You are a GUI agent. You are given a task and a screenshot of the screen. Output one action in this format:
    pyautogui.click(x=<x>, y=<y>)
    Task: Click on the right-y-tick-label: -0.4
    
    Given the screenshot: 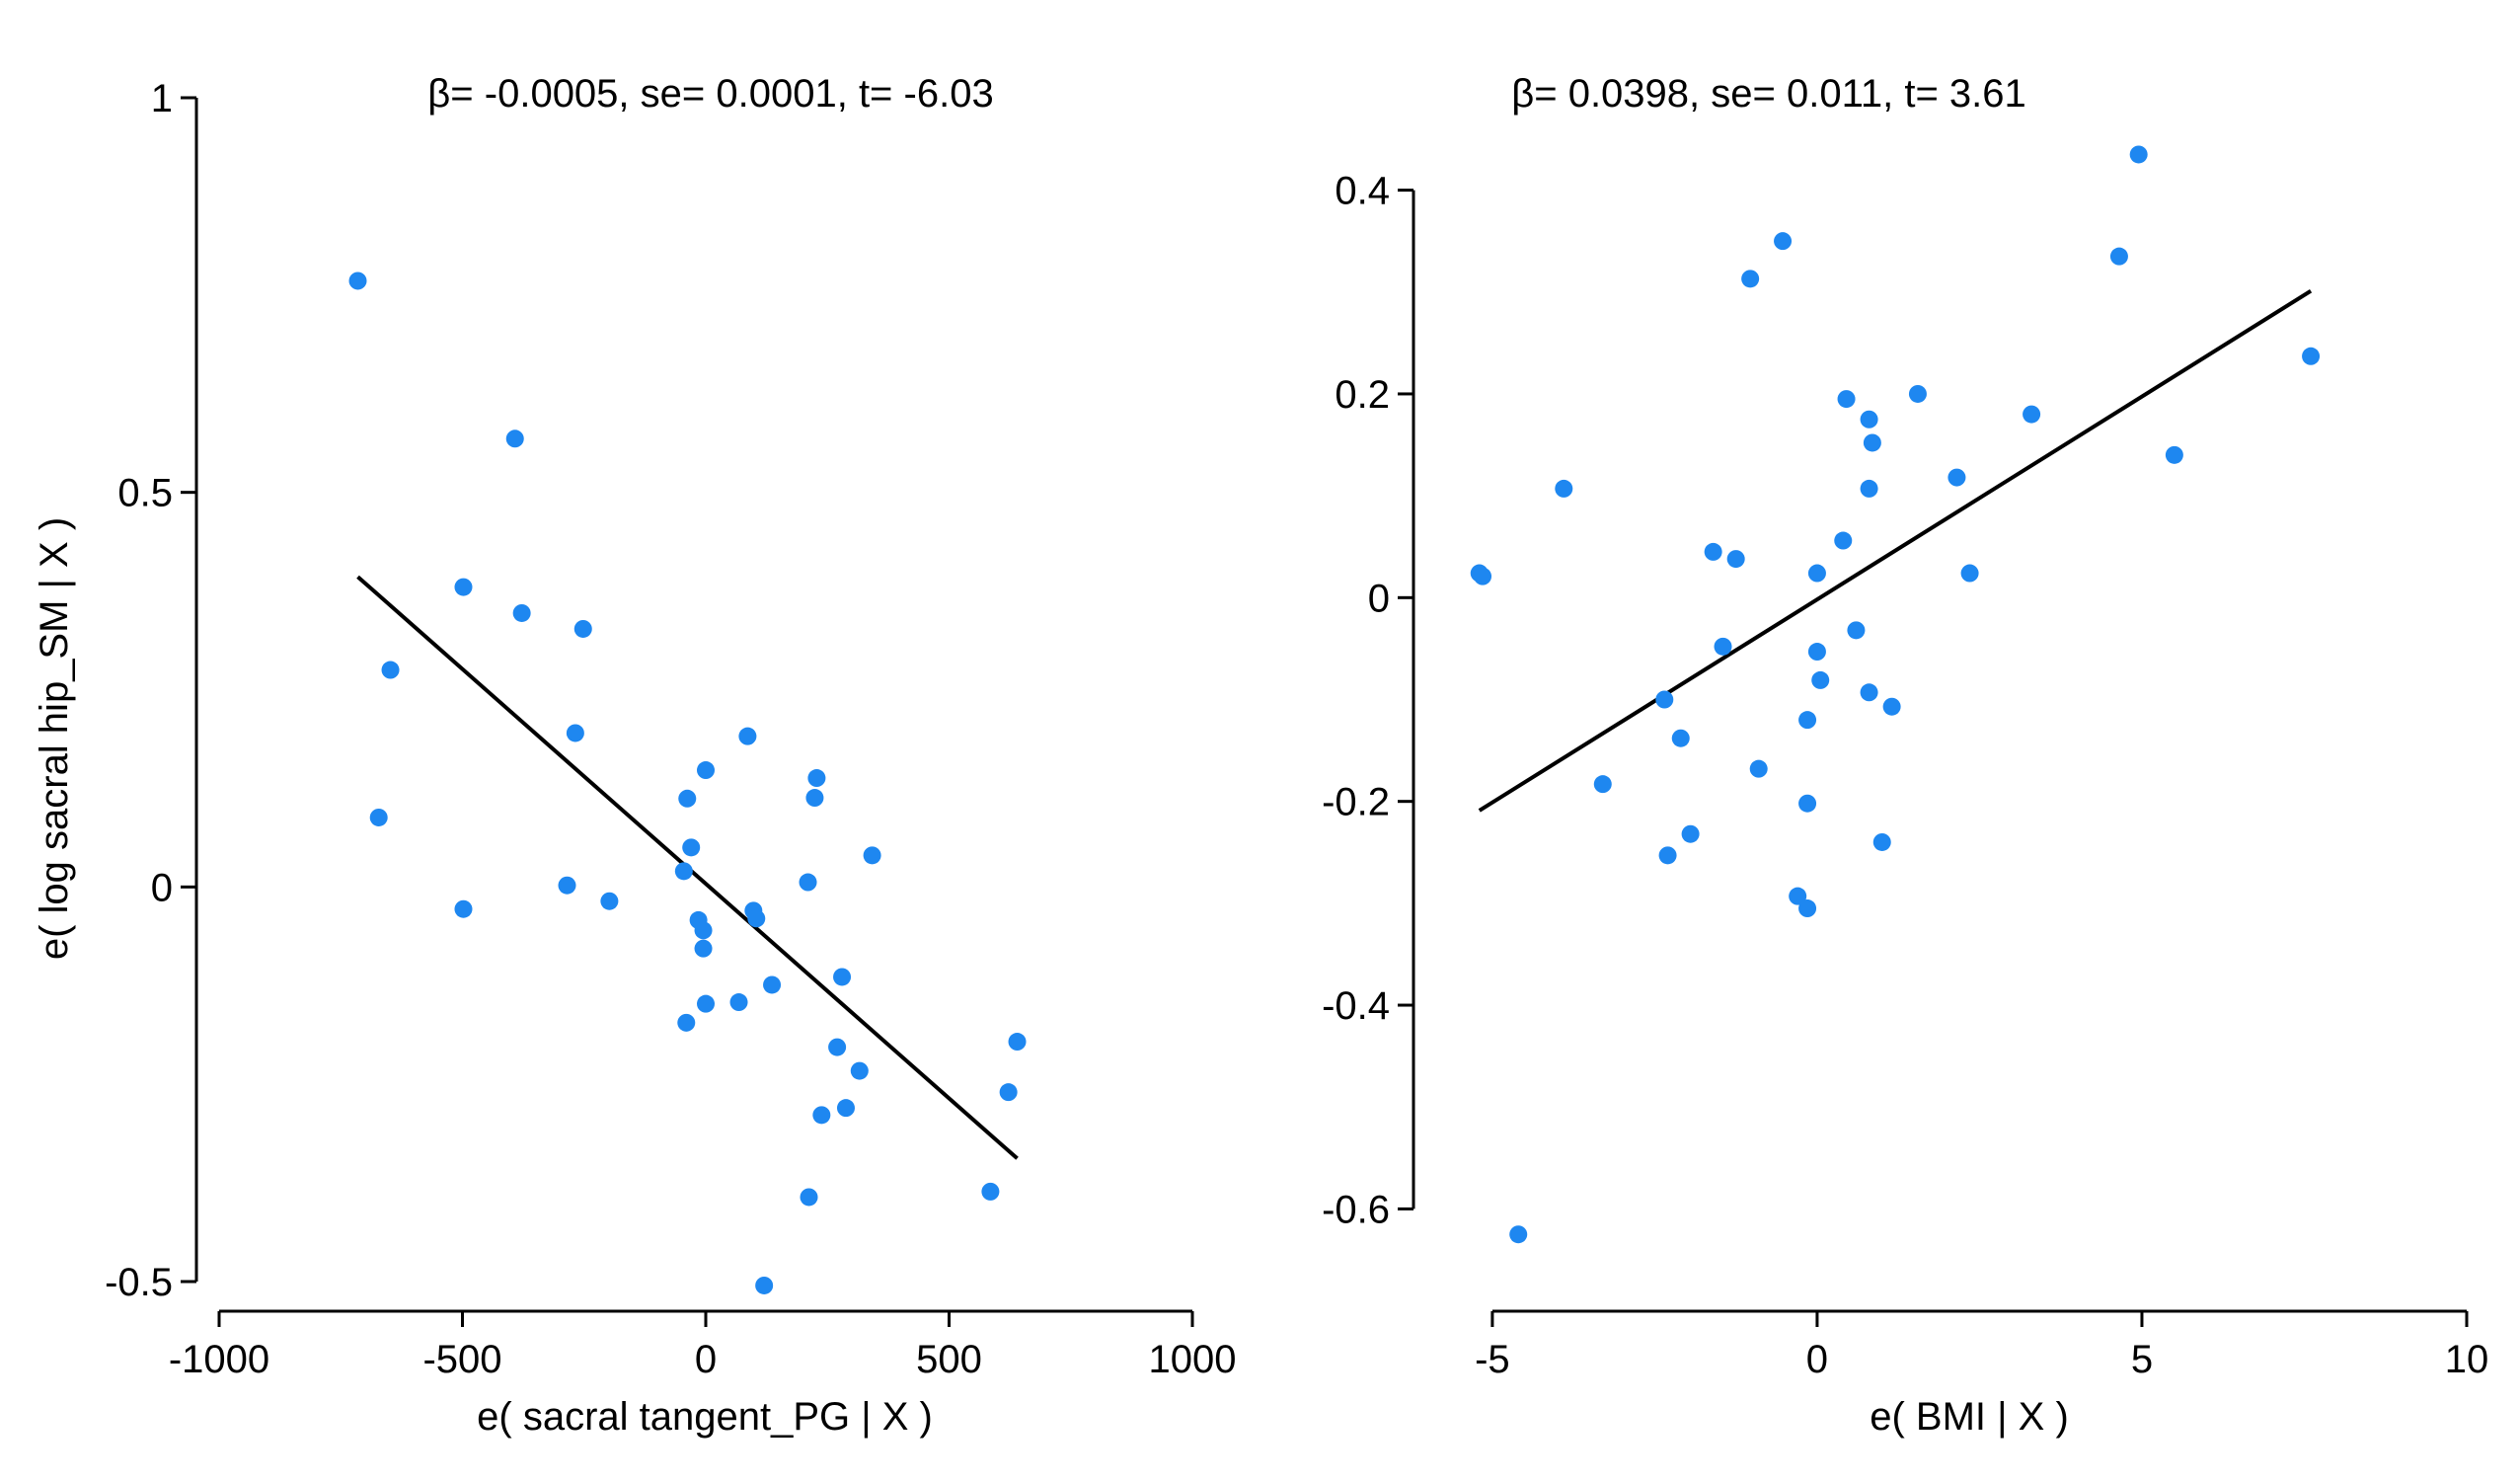 What is the action you would take?
    pyautogui.click(x=1356, y=1006)
    